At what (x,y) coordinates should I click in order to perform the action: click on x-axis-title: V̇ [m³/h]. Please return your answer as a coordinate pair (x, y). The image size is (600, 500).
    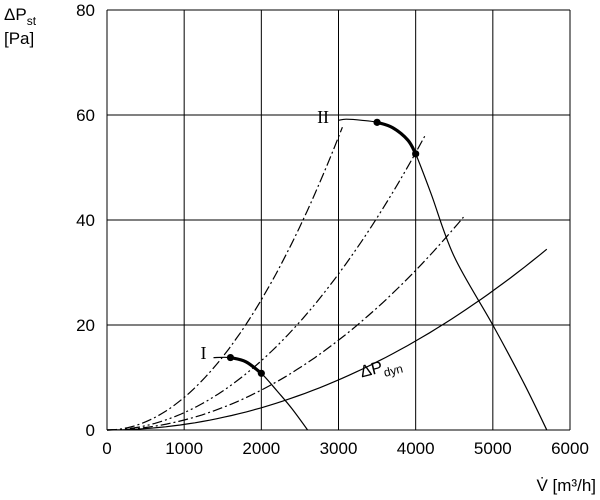
    Looking at the image, I should click on (566, 485).